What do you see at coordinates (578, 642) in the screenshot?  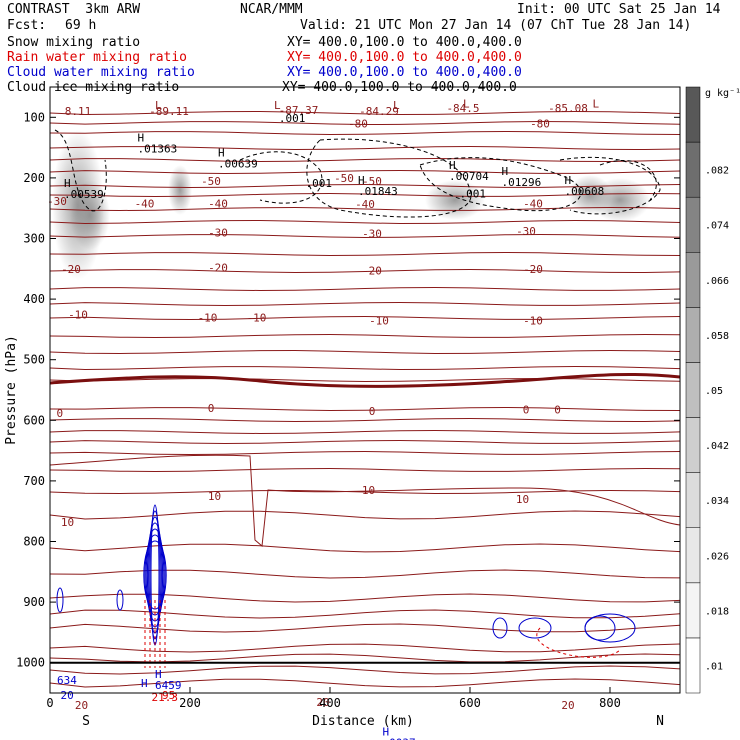 I see `rain-contour` at bounding box center [578, 642].